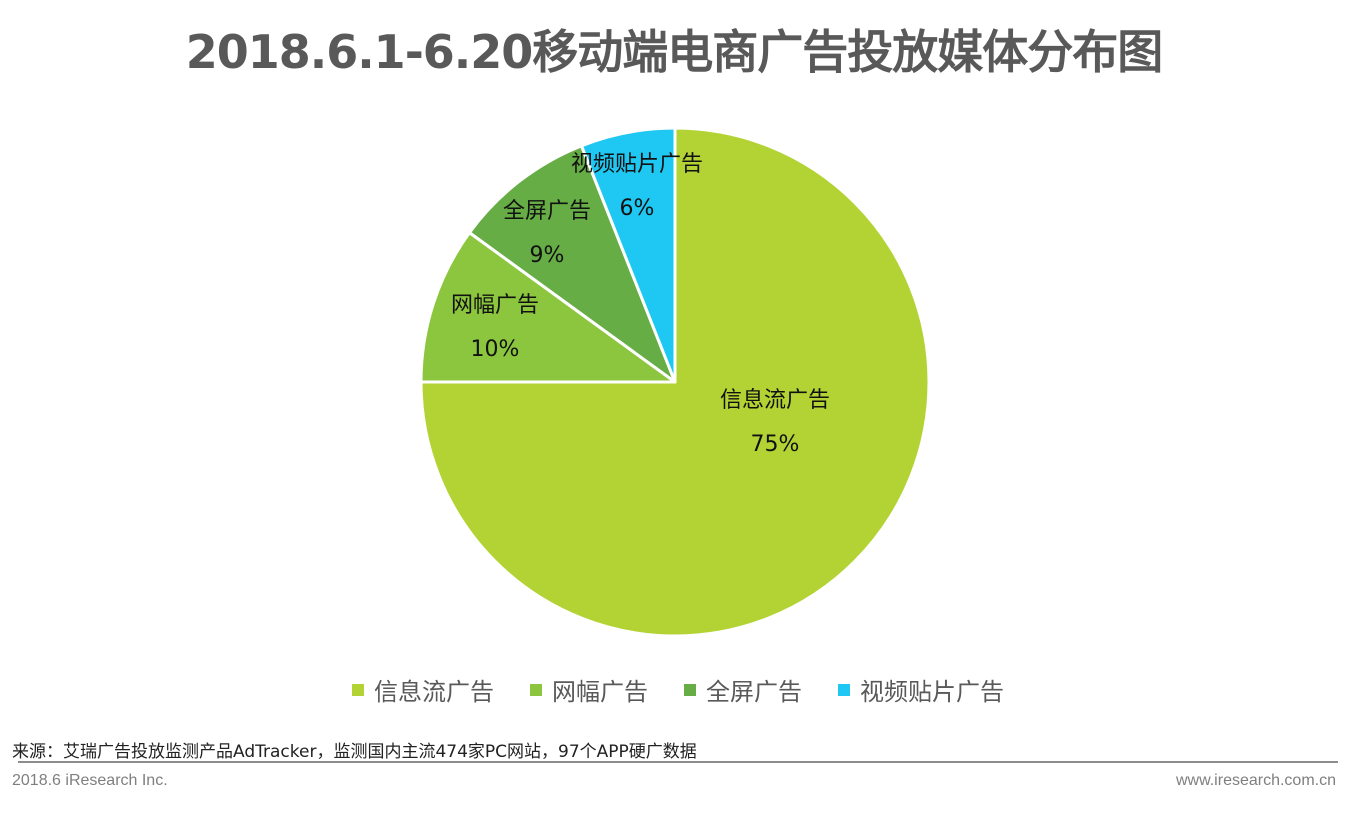 The width and height of the screenshot is (1348, 815). I want to click on legend-label: 网幅广告, so click(600, 692).